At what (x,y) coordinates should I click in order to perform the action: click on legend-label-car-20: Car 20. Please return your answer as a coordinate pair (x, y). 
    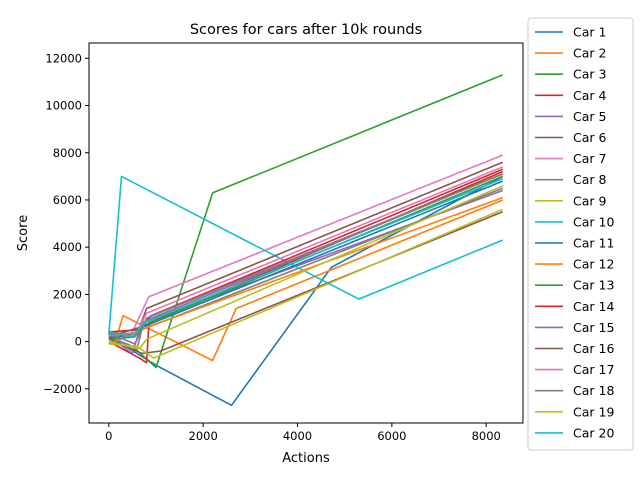
    Looking at the image, I should click on (593, 432).